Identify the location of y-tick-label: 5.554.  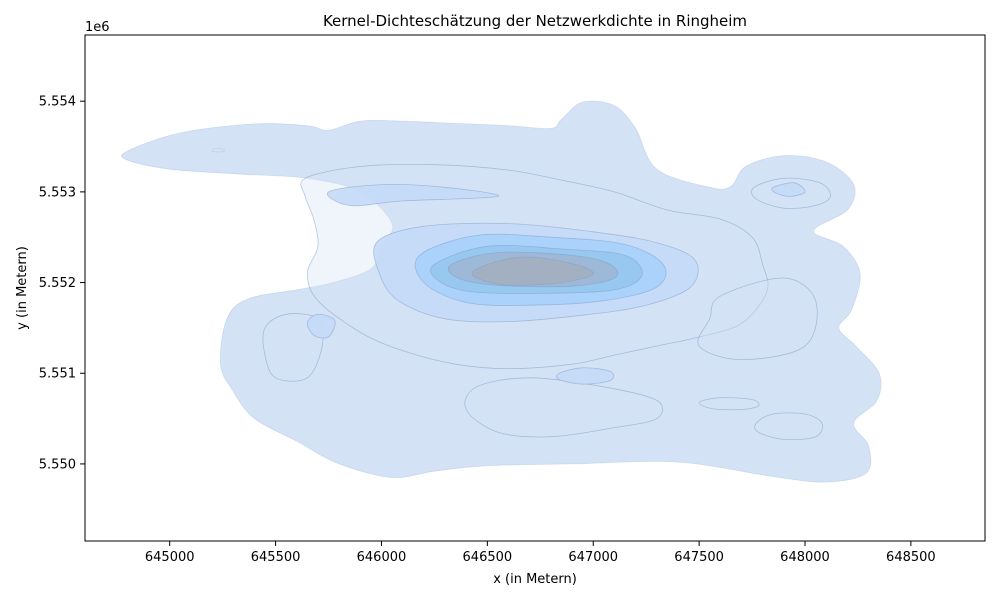
(57, 102).